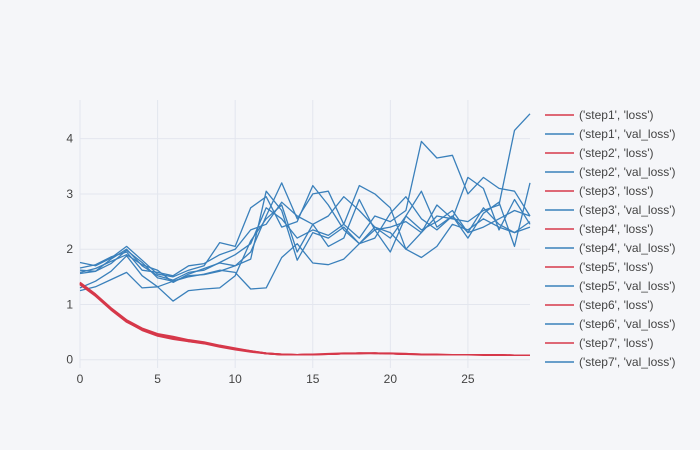 The image size is (700, 450). I want to click on y-tick-label: 3, so click(69, 194).